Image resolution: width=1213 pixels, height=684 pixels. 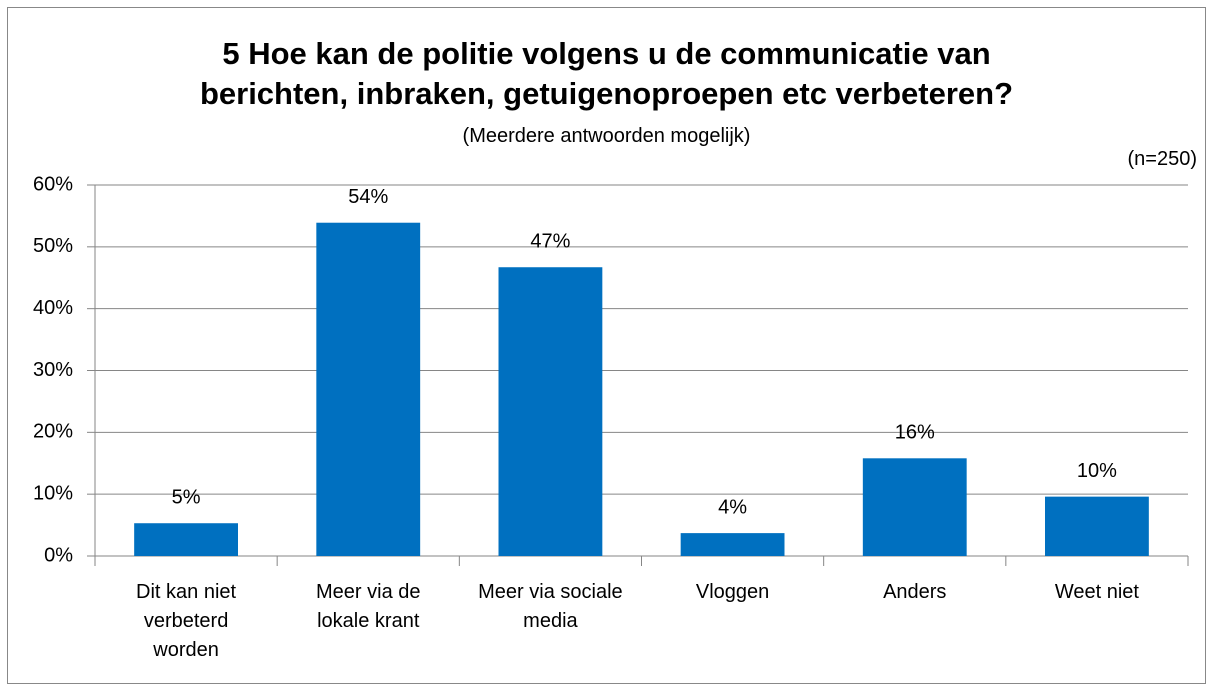 What do you see at coordinates (186, 498) in the screenshot?
I see `data-label: 5%` at bounding box center [186, 498].